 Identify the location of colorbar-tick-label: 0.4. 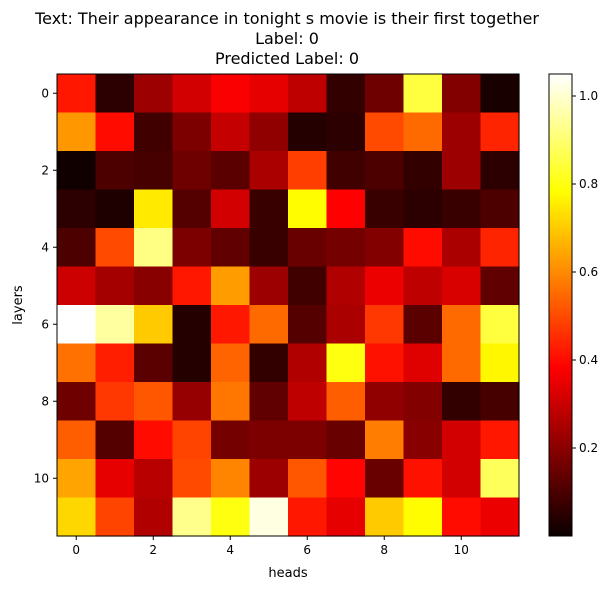
(588, 360).